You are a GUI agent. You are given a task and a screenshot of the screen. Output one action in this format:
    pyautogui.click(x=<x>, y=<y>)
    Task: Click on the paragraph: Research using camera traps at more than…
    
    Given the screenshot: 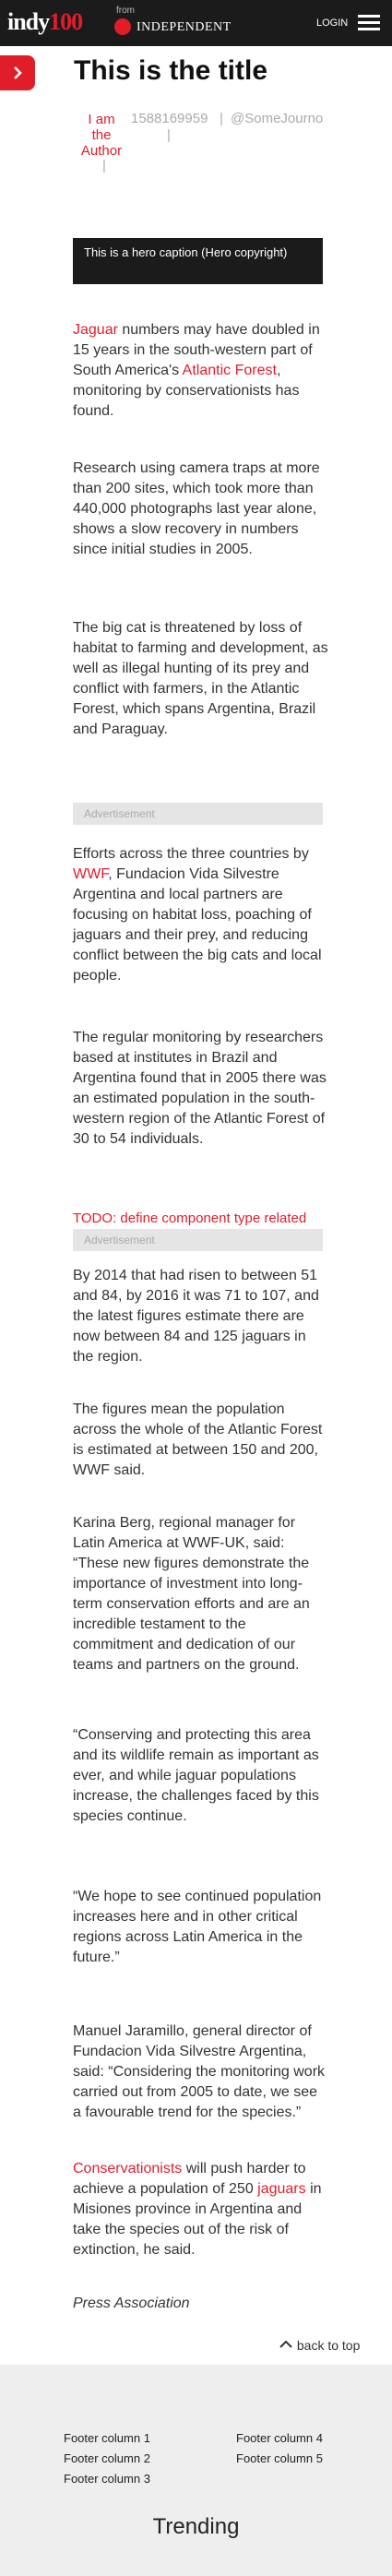 What is the action you would take?
    pyautogui.click(x=196, y=508)
    